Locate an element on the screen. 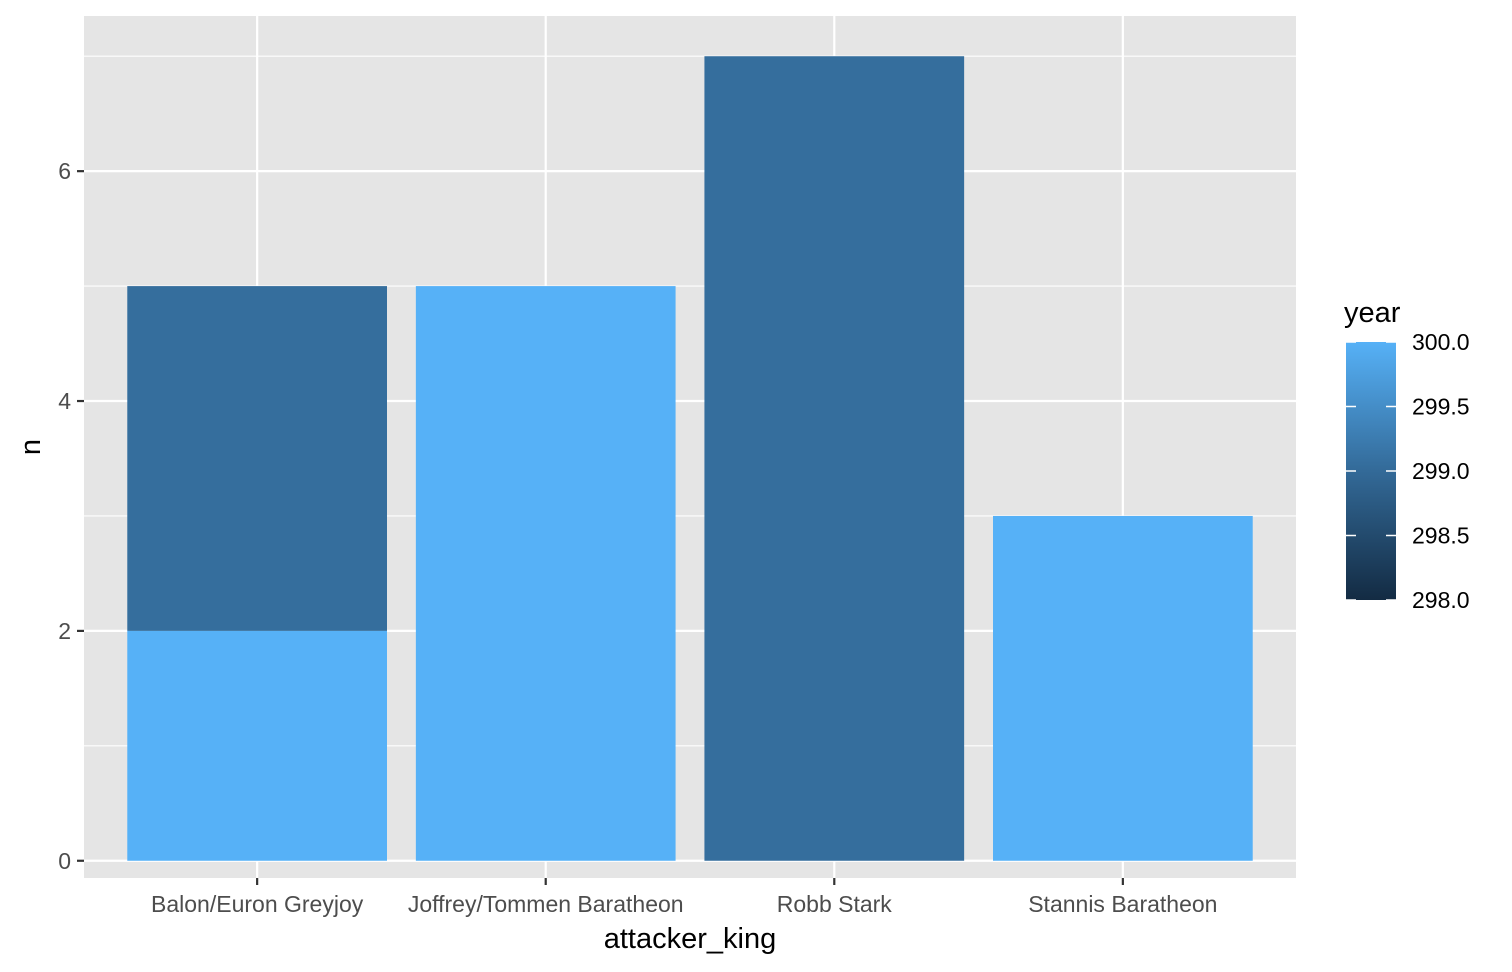  legend: year 298.0 298.5 299.0 299.5 300.0 is located at coordinates (1407, 455).